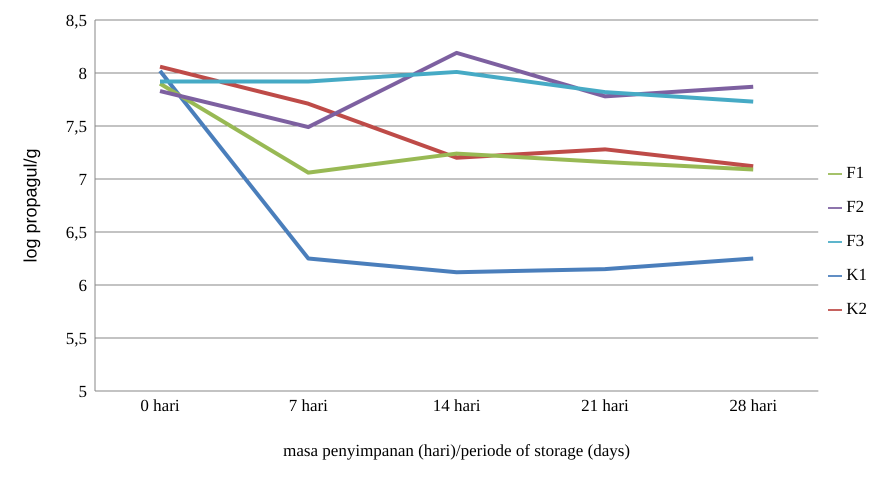 This screenshot has width=887, height=481. Describe the element at coordinates (456, 450) in the screenshot. I see `x-axis-title: masa penyimpanan (hari)/periode of storage (days)` at that location.